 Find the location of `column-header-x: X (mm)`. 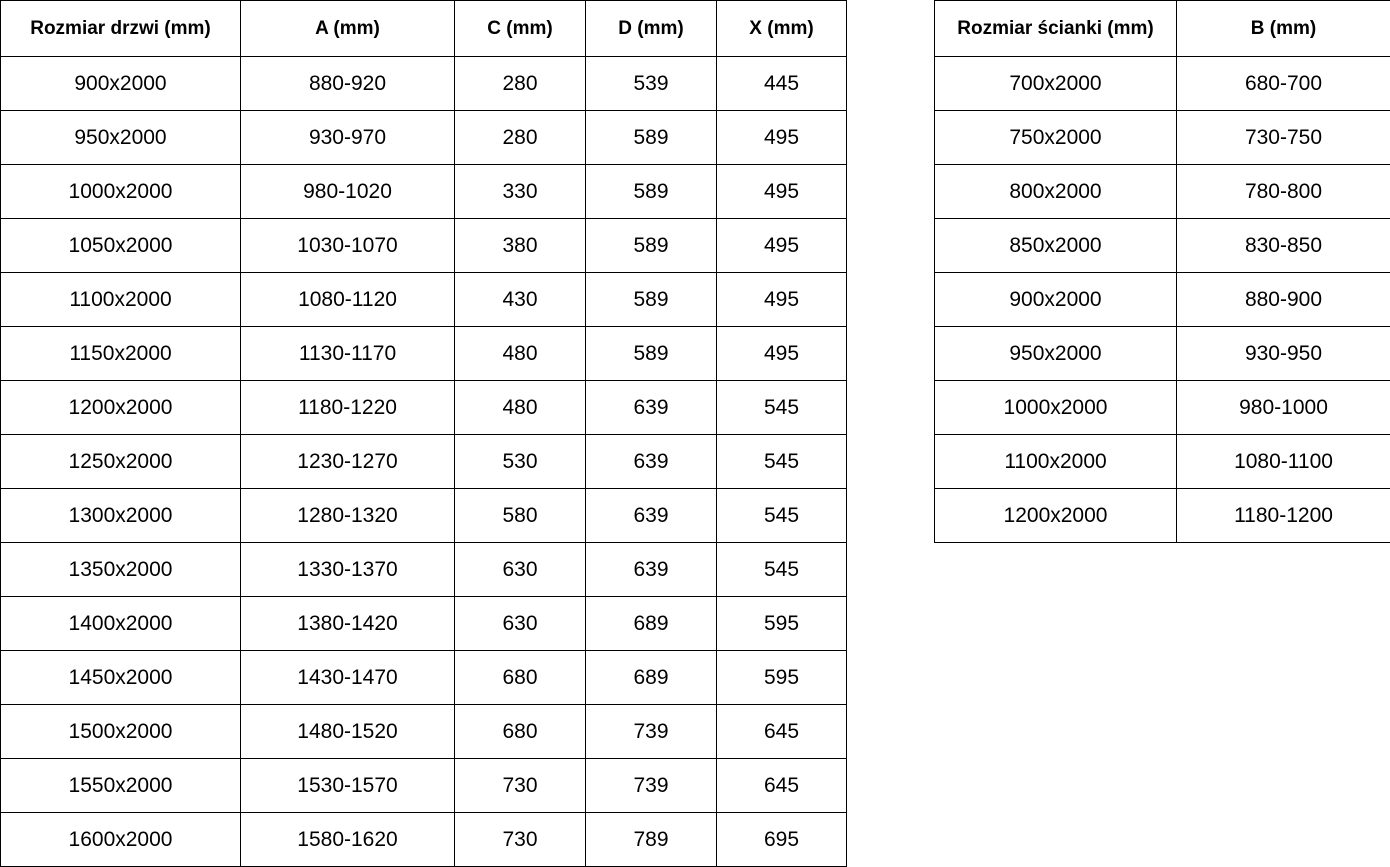

column-header-x: X (mm) is located at coordinates (782, 29).